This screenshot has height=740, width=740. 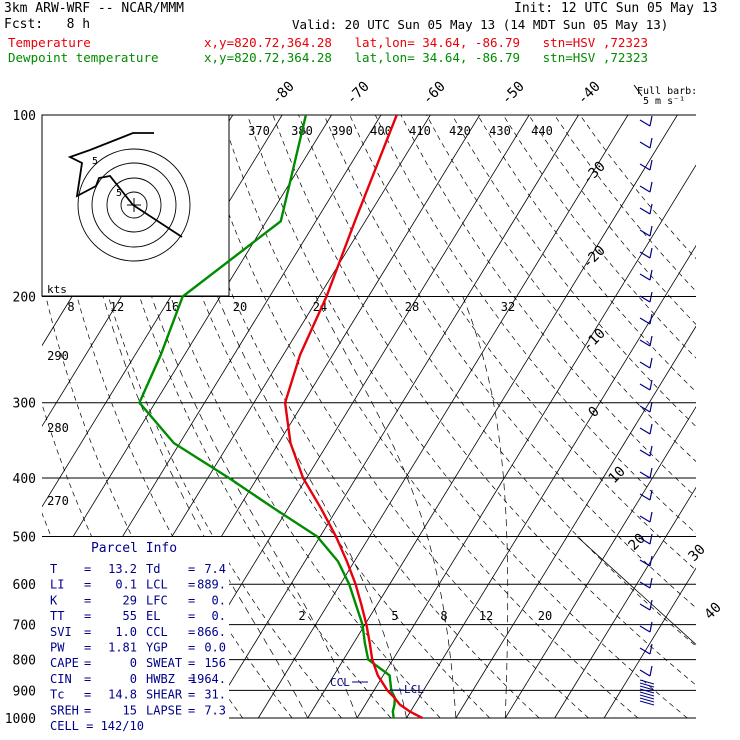 I want to click on barb-legend-text: Full barb:, so click(x=667, y=91).